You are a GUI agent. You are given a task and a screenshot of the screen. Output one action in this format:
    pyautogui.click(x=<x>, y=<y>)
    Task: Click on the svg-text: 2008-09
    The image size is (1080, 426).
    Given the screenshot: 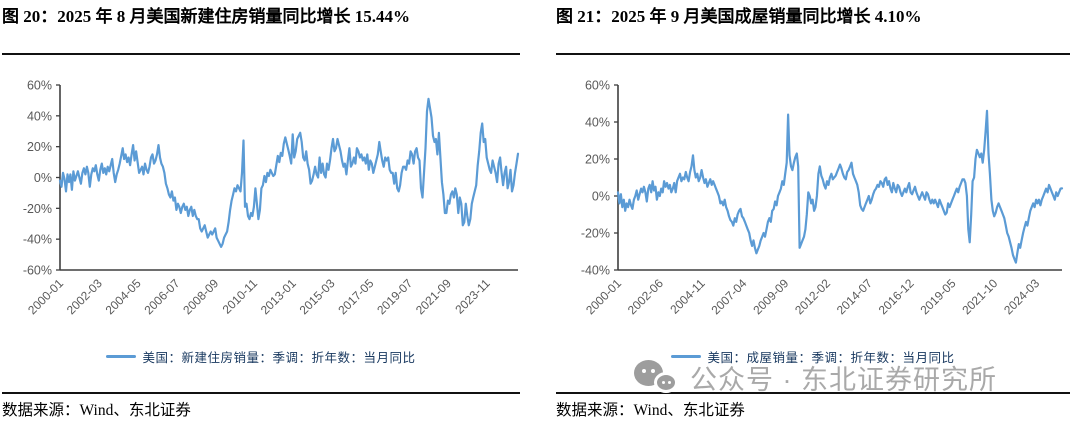 What is the action you would take?
    pyautogui.click(x=200, y=296)
    